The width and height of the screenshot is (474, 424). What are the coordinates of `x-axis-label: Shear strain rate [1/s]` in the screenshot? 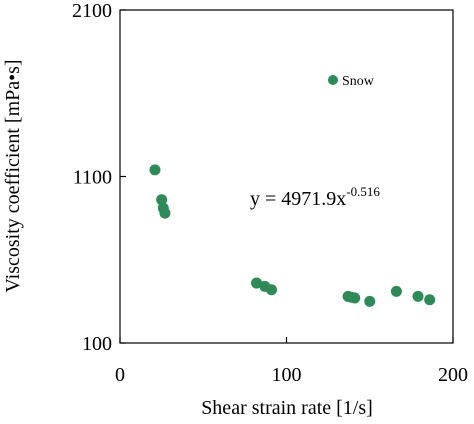 It's located at (287, 408).